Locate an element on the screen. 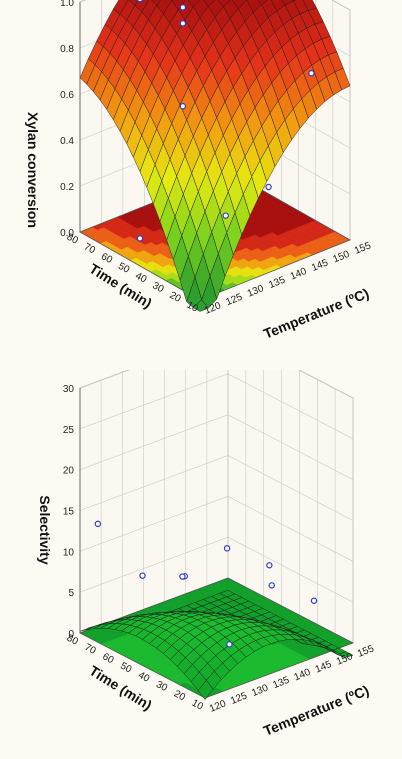 This screenshot has height=759, width=402. z-axis-title: Xylan conversion is located at coordinates (33, 170).